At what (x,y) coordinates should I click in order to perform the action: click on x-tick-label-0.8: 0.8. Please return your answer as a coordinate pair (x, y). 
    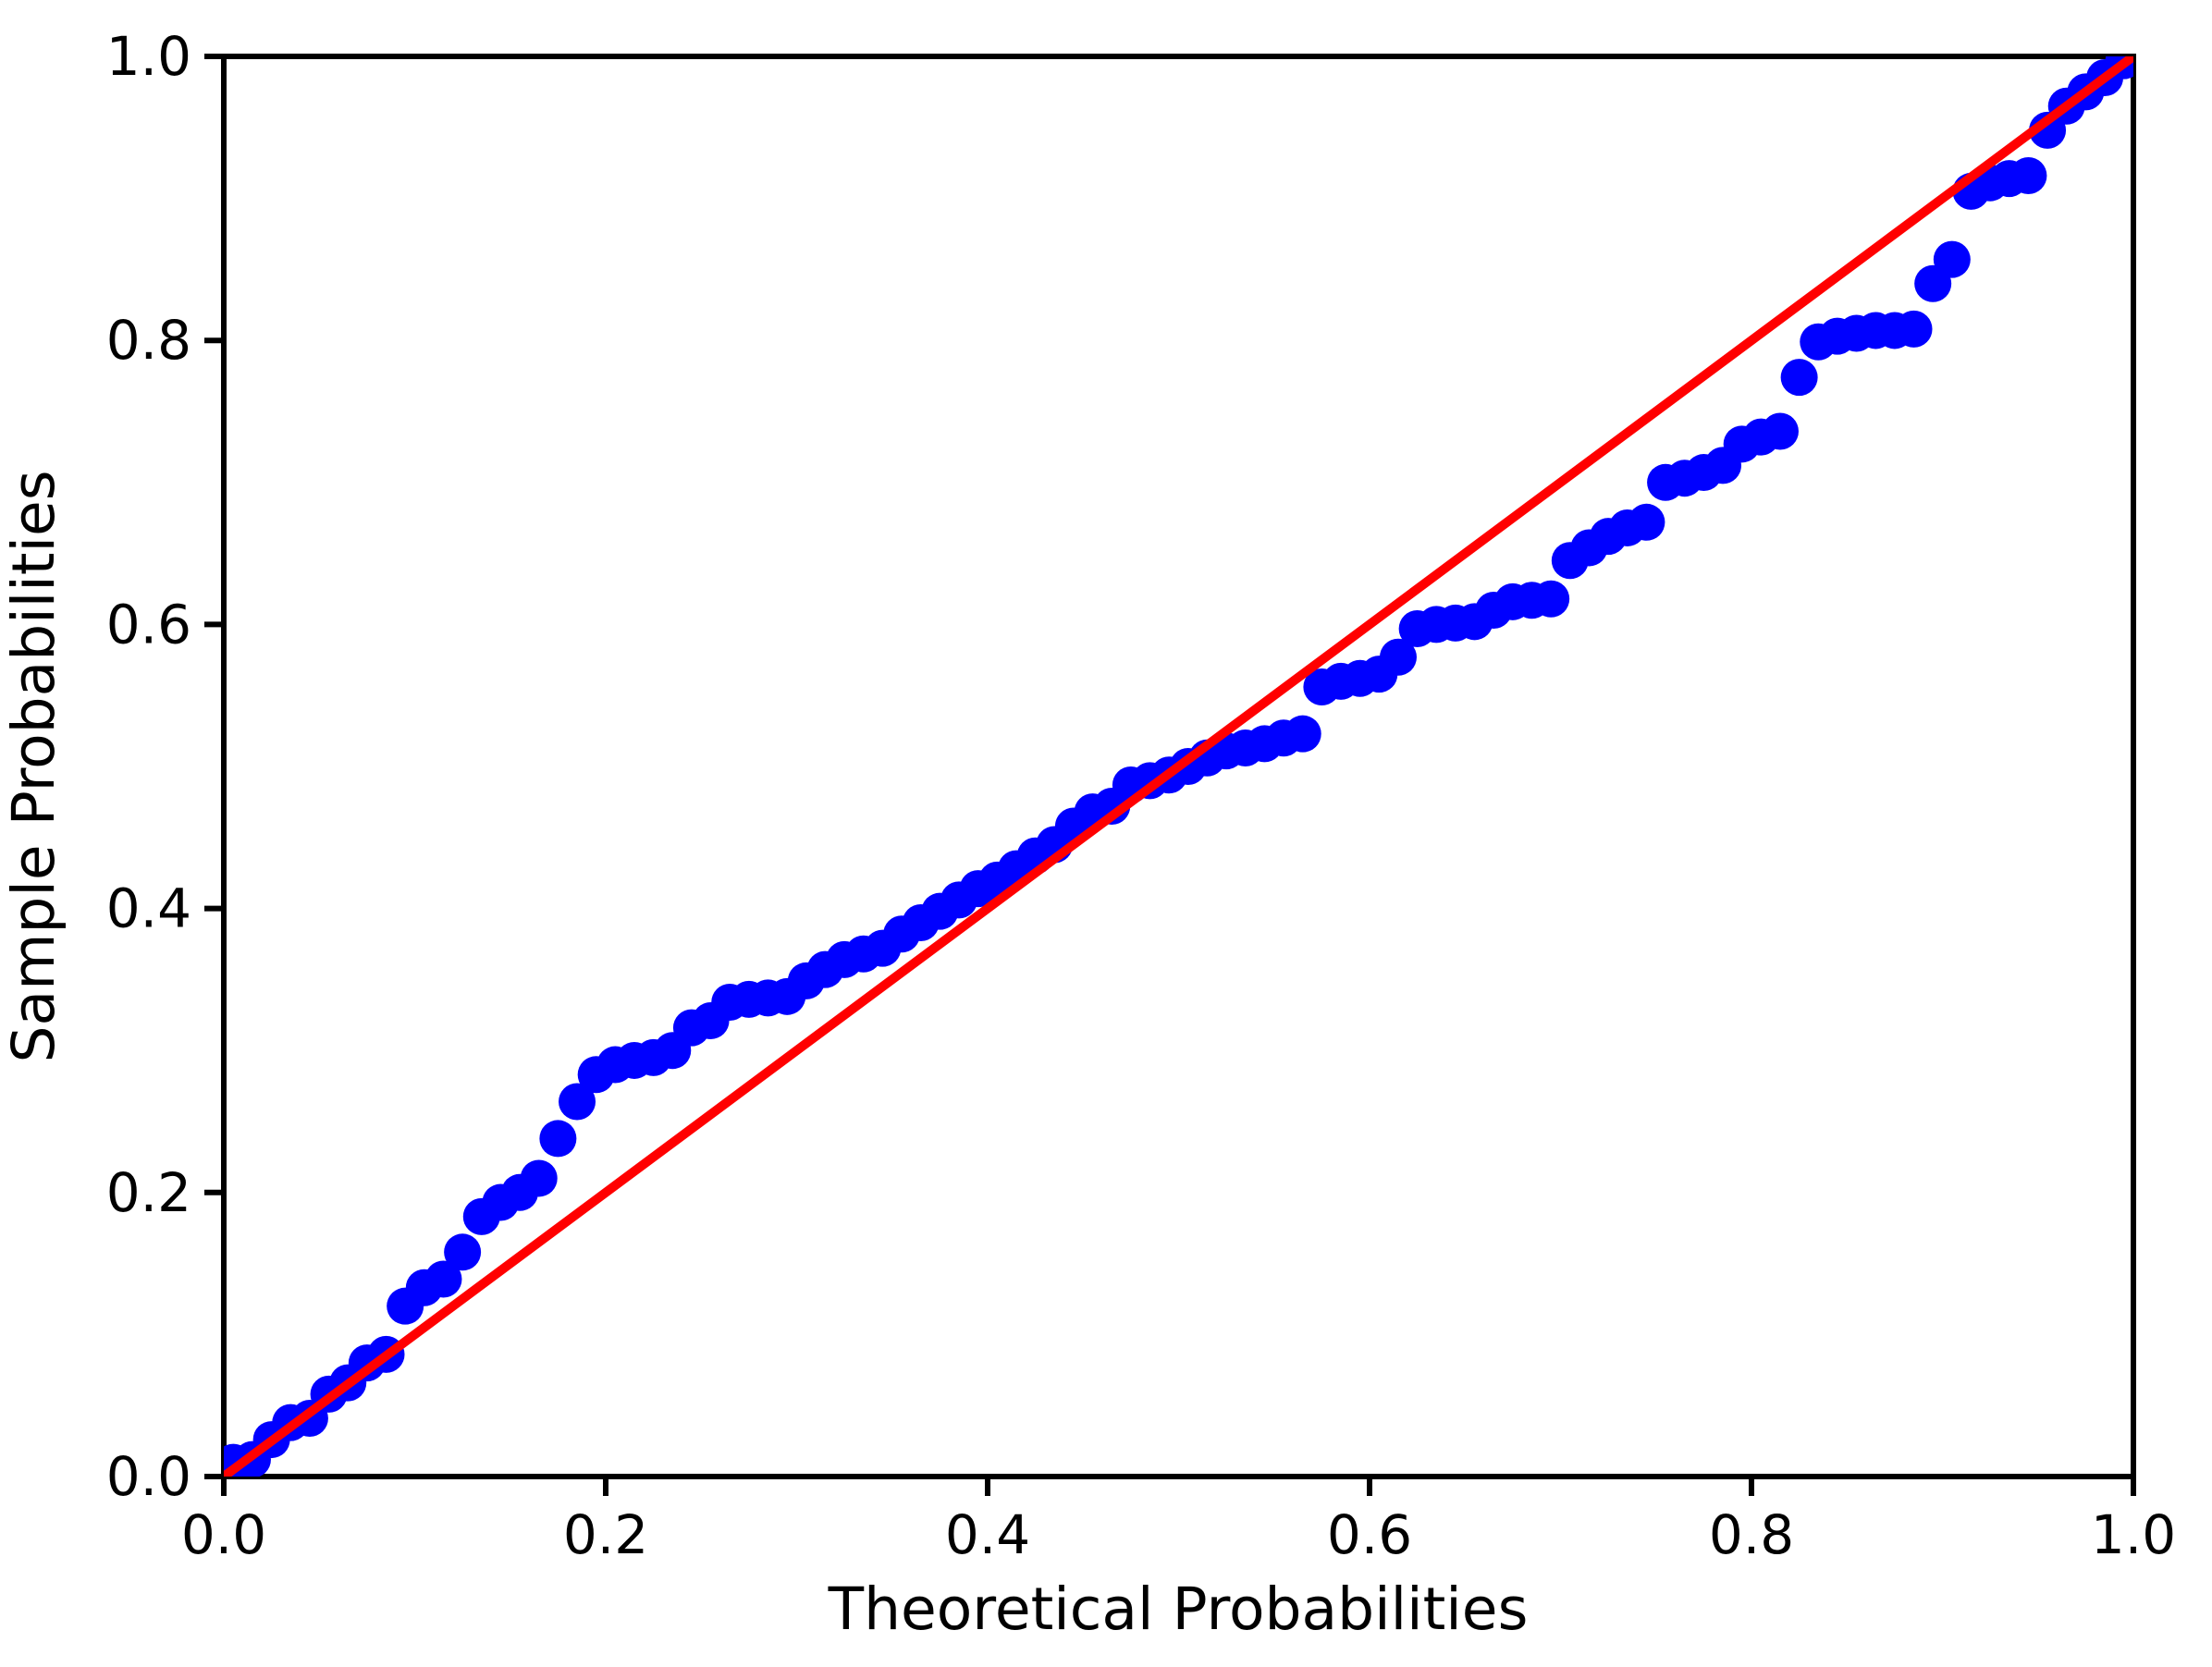
    Looking at the image, I should click on (1752, 1534).